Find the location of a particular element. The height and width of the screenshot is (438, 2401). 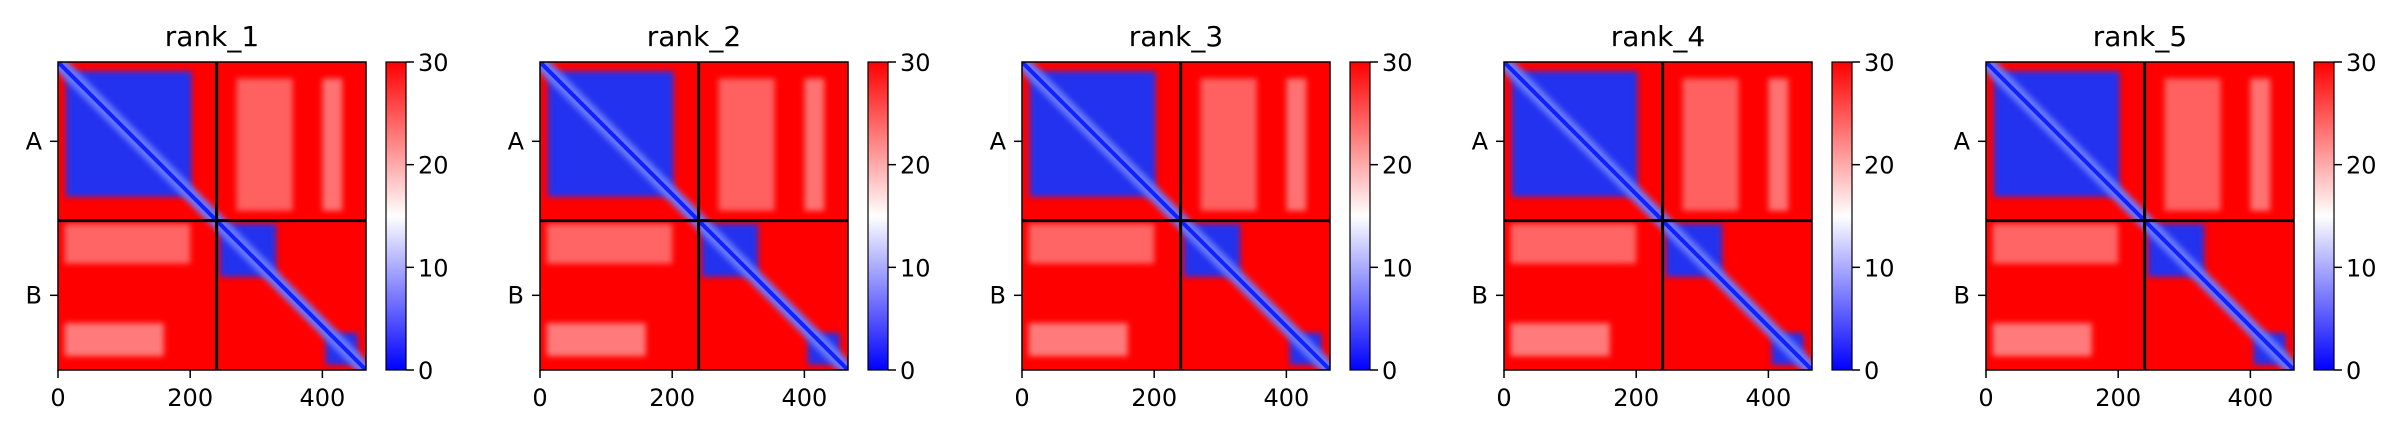

panel-title: rank_3 is located at coordinates (1176, 36).